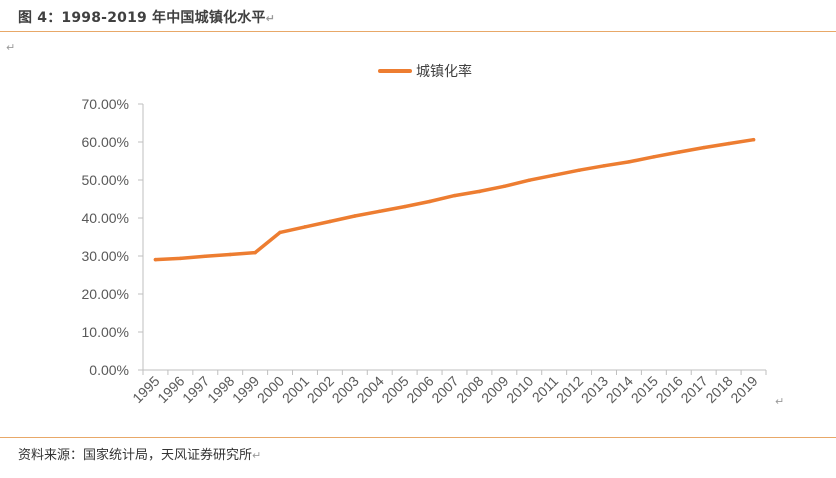 The image size is (836, 478). Describe the element at coordinates (494, 389) in the screenshot. I see `x-tick-label: 2009` at that location.